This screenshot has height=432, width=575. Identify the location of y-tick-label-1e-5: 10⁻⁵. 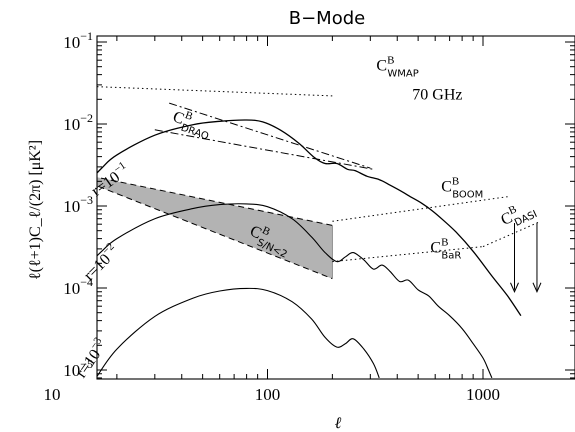
(78, 368).